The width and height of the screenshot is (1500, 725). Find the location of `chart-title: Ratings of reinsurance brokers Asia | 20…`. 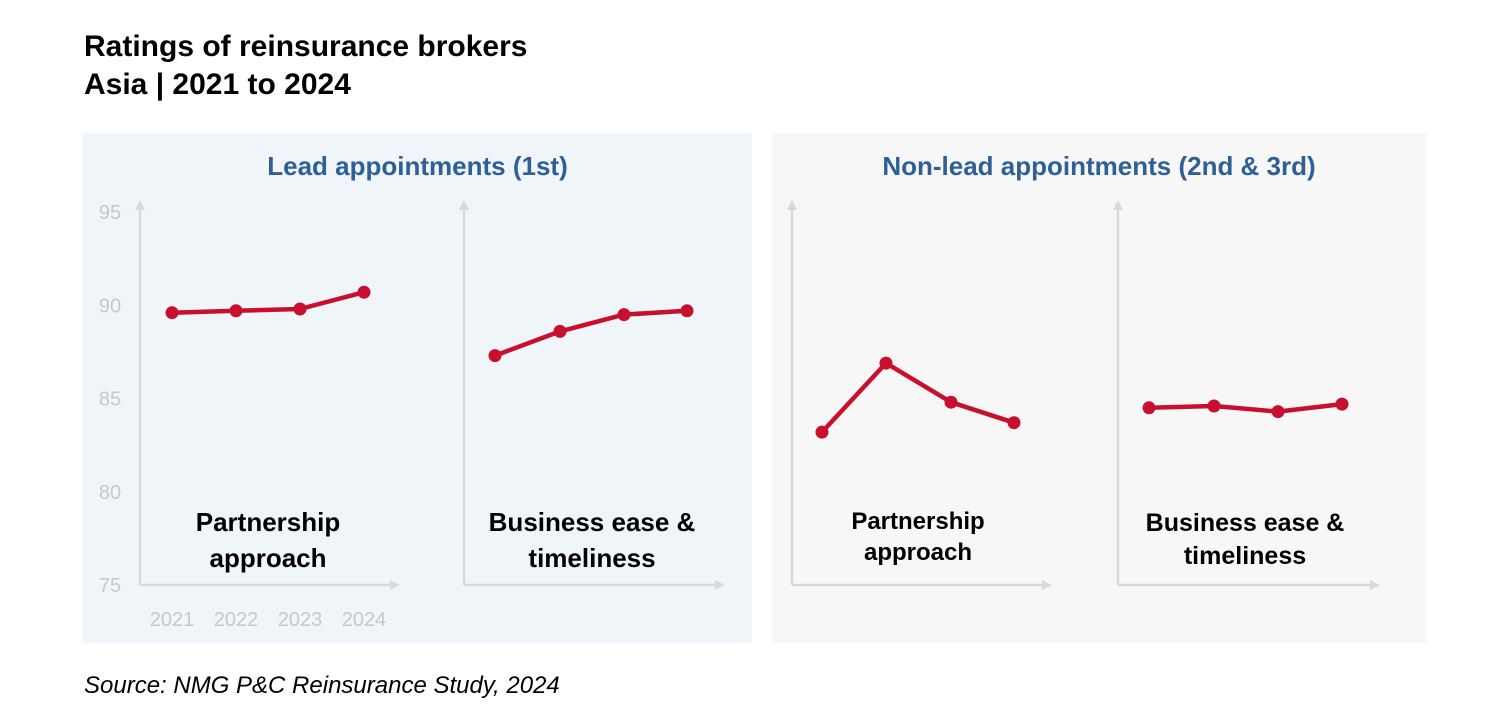

chart-title: Ratings of reinsurance brokers Asia | 20… is located at coordinates (305, 66).